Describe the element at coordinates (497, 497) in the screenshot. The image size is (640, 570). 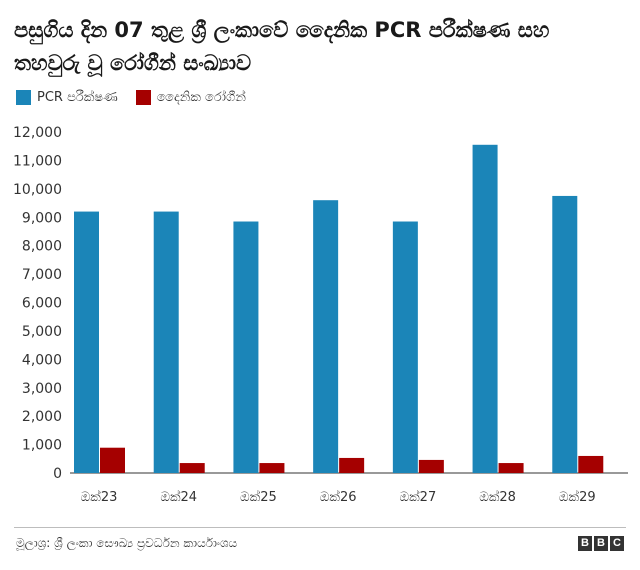
I see `x-tick-label: ඔක්28` at that location.